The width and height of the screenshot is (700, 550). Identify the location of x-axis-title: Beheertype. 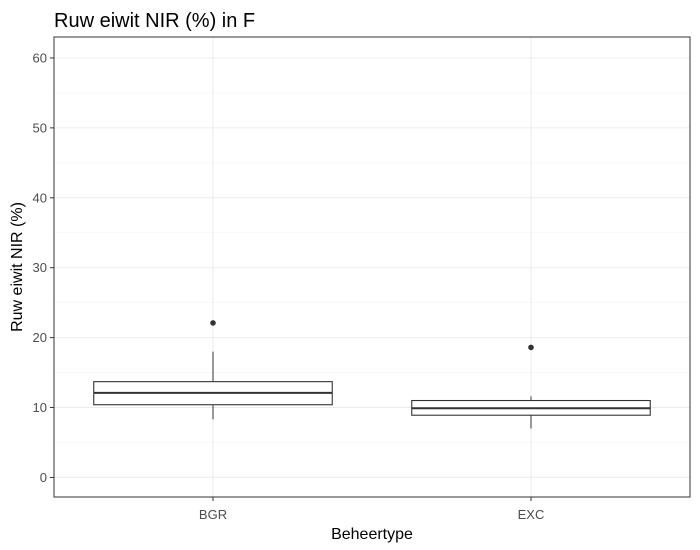
(372, 534).